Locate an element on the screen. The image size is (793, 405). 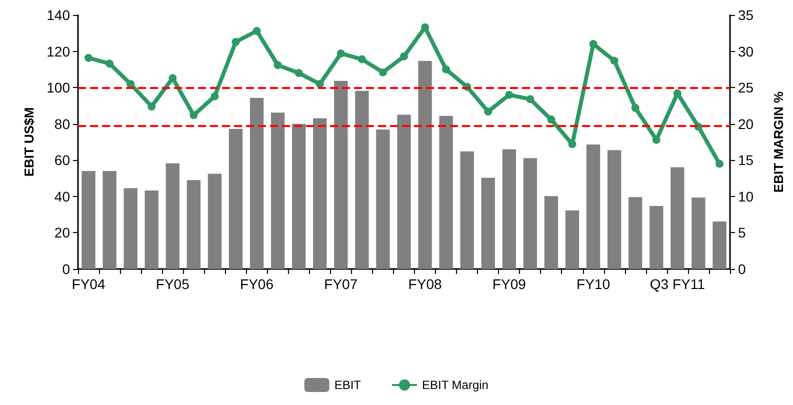
y-tick-label: 40 is located at coordinates (62, 196).